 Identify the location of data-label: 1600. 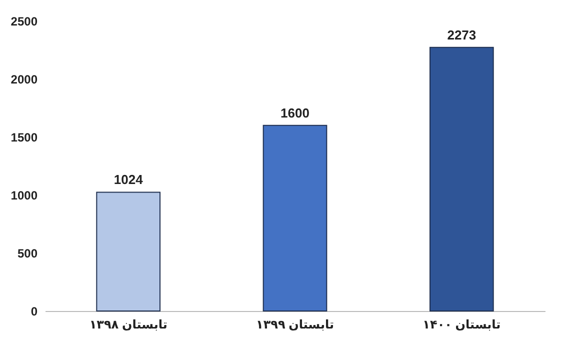
(295, 112).